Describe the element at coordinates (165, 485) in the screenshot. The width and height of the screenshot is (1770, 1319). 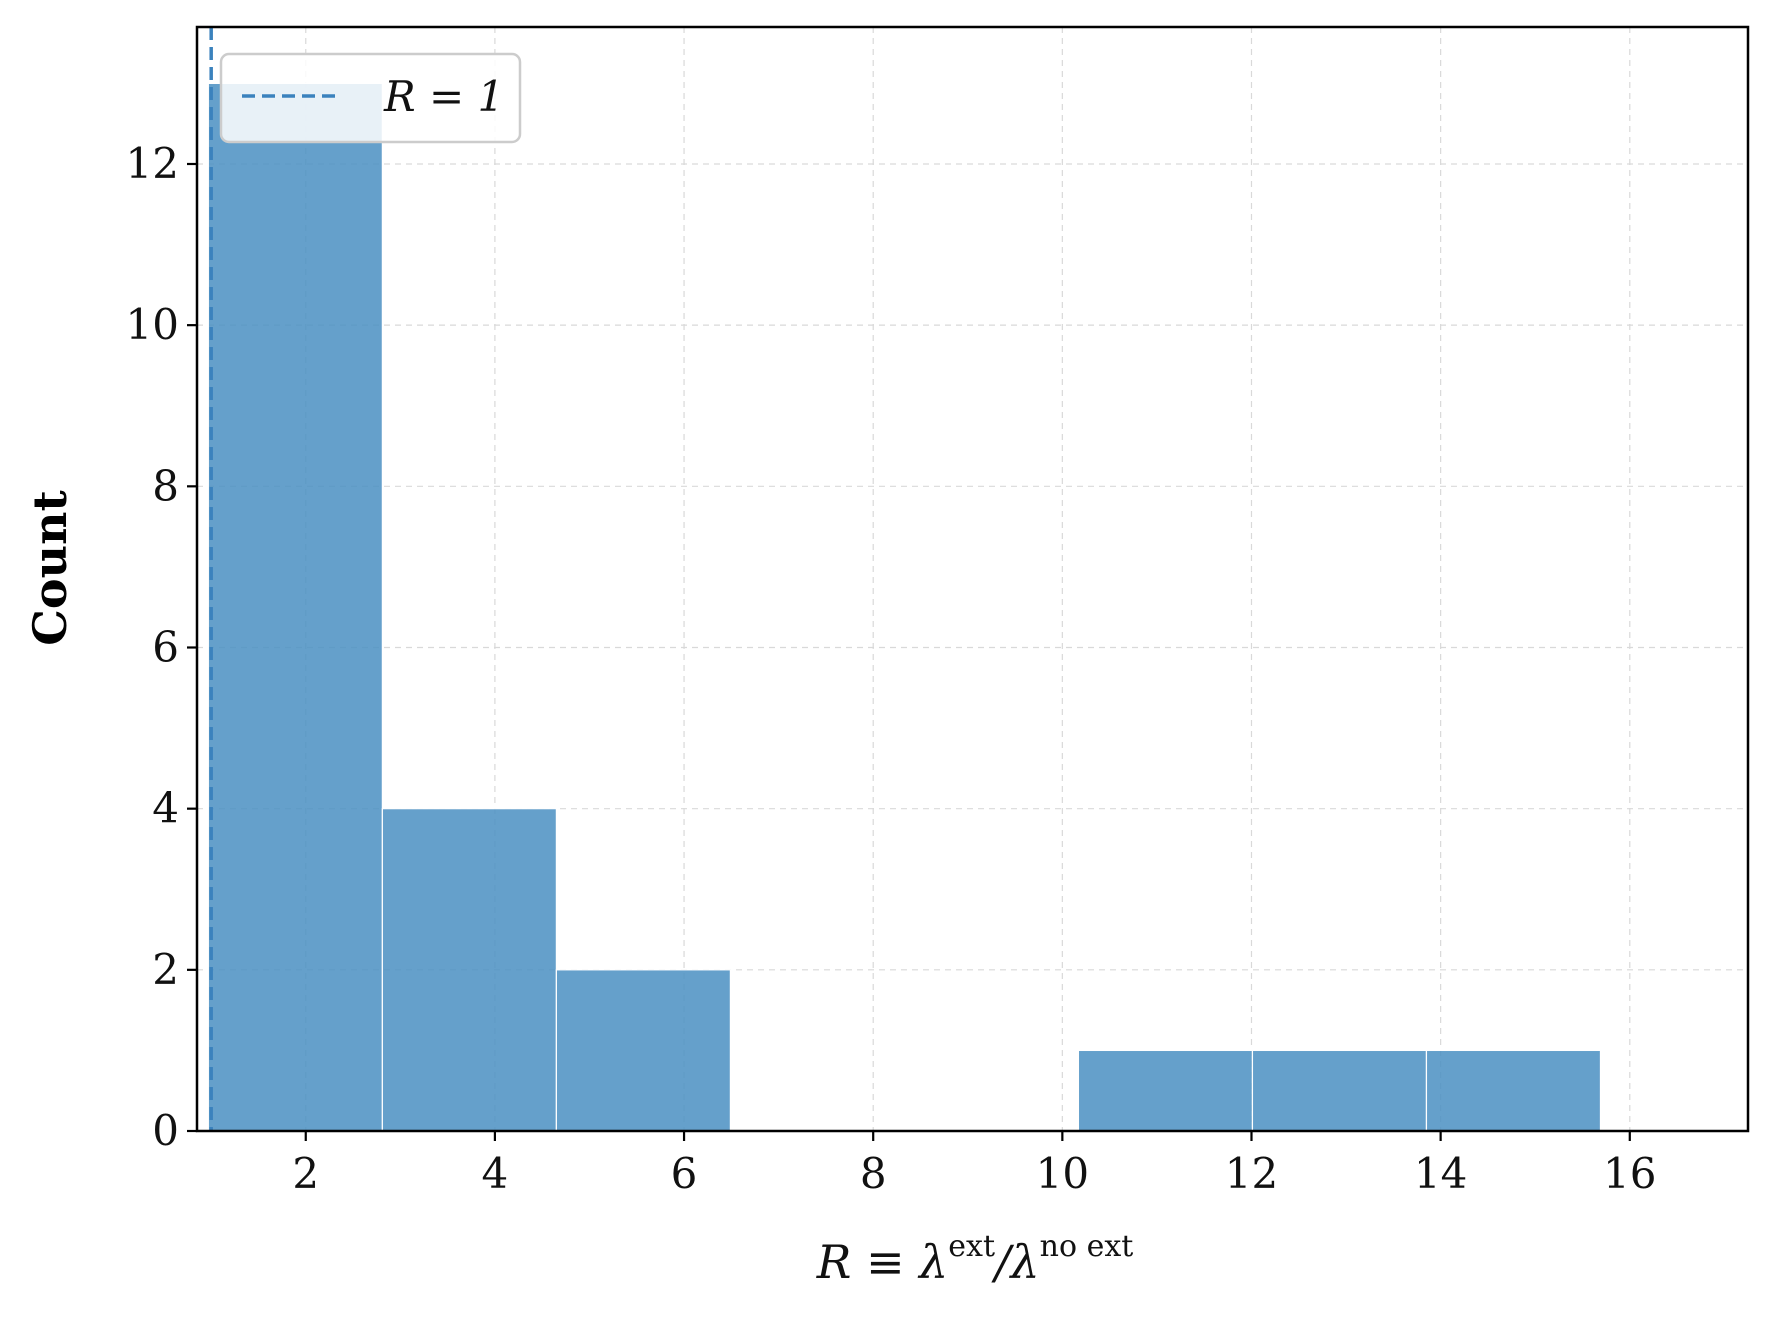
I see `y-tick-label: 8` at that location.